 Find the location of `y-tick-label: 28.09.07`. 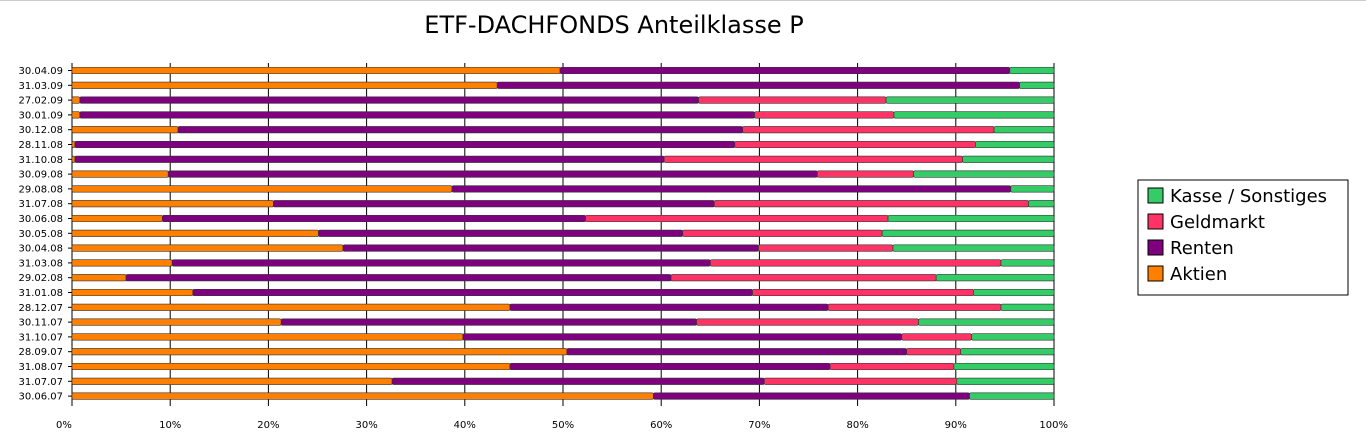

y-tick-label: 28.09.07 is located at coordinates (40, 352).